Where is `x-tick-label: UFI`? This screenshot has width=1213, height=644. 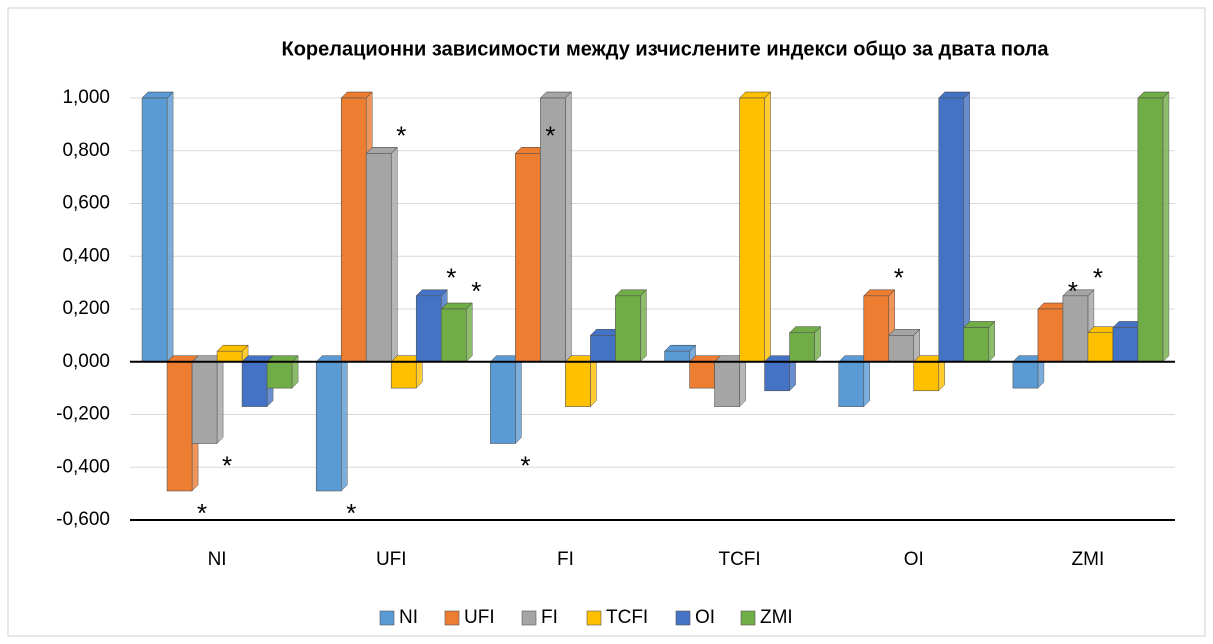 x-tick-label: UFI is located at coordinates (391, 559).